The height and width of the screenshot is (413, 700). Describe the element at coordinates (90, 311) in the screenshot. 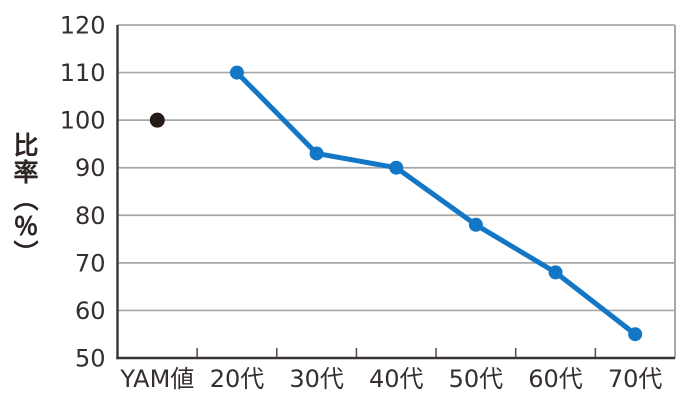

I see `y-tick-label: 60` at that location.